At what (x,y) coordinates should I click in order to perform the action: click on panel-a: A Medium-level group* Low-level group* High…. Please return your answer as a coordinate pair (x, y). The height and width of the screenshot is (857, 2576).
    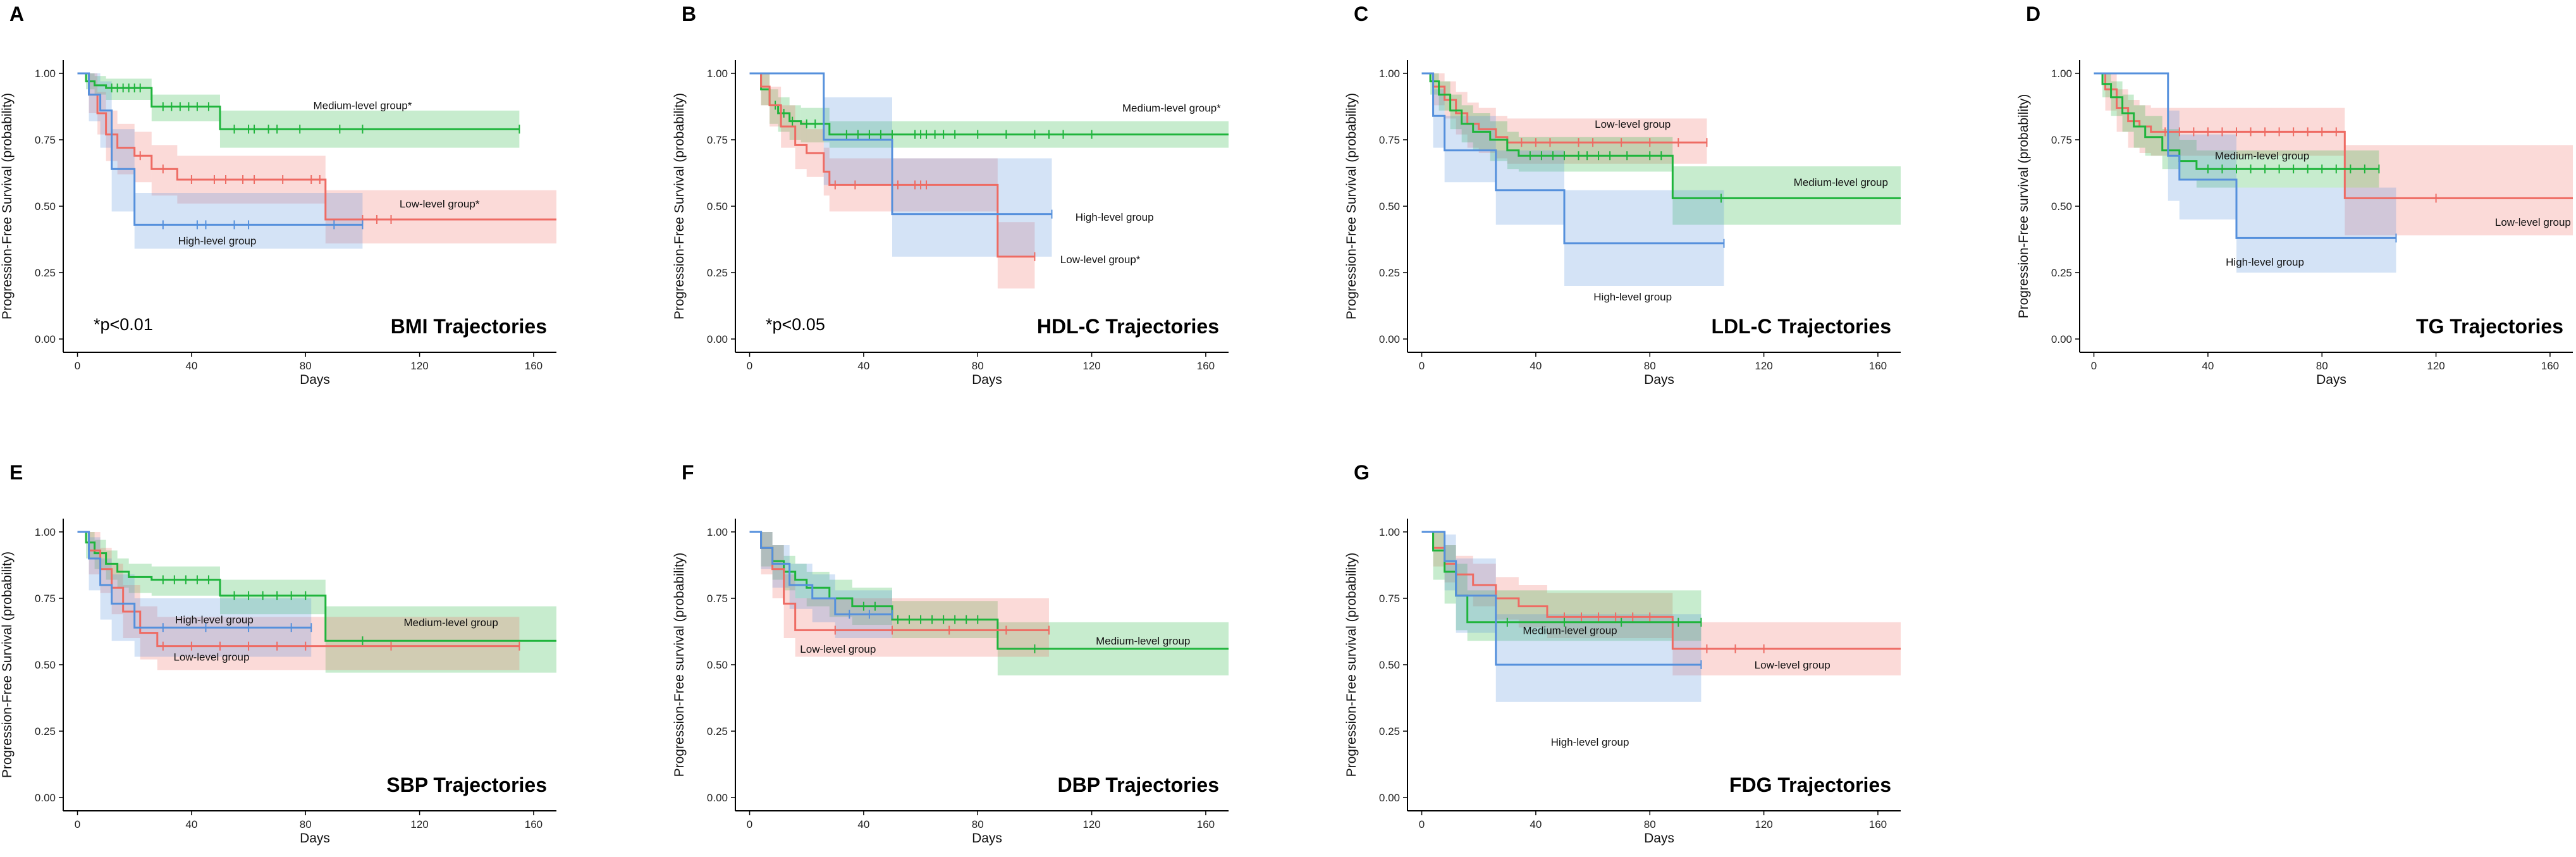
    Looking at the image, I should click on (278, 195).